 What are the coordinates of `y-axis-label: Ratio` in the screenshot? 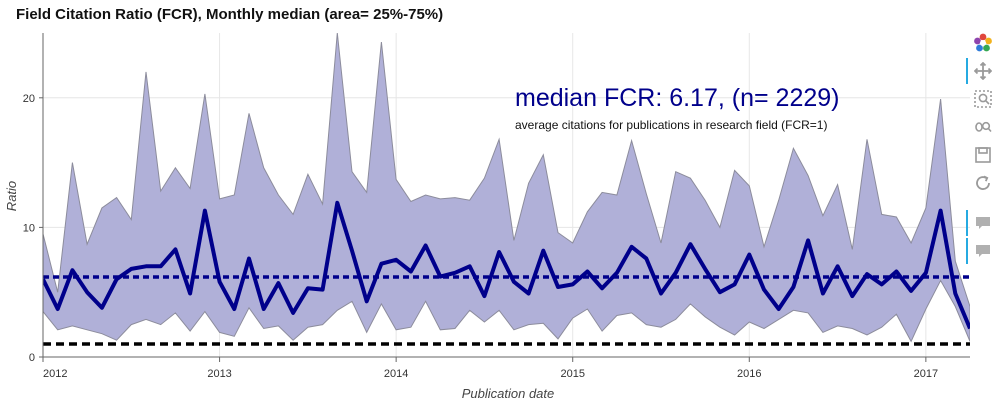 It's located at (11, 196).